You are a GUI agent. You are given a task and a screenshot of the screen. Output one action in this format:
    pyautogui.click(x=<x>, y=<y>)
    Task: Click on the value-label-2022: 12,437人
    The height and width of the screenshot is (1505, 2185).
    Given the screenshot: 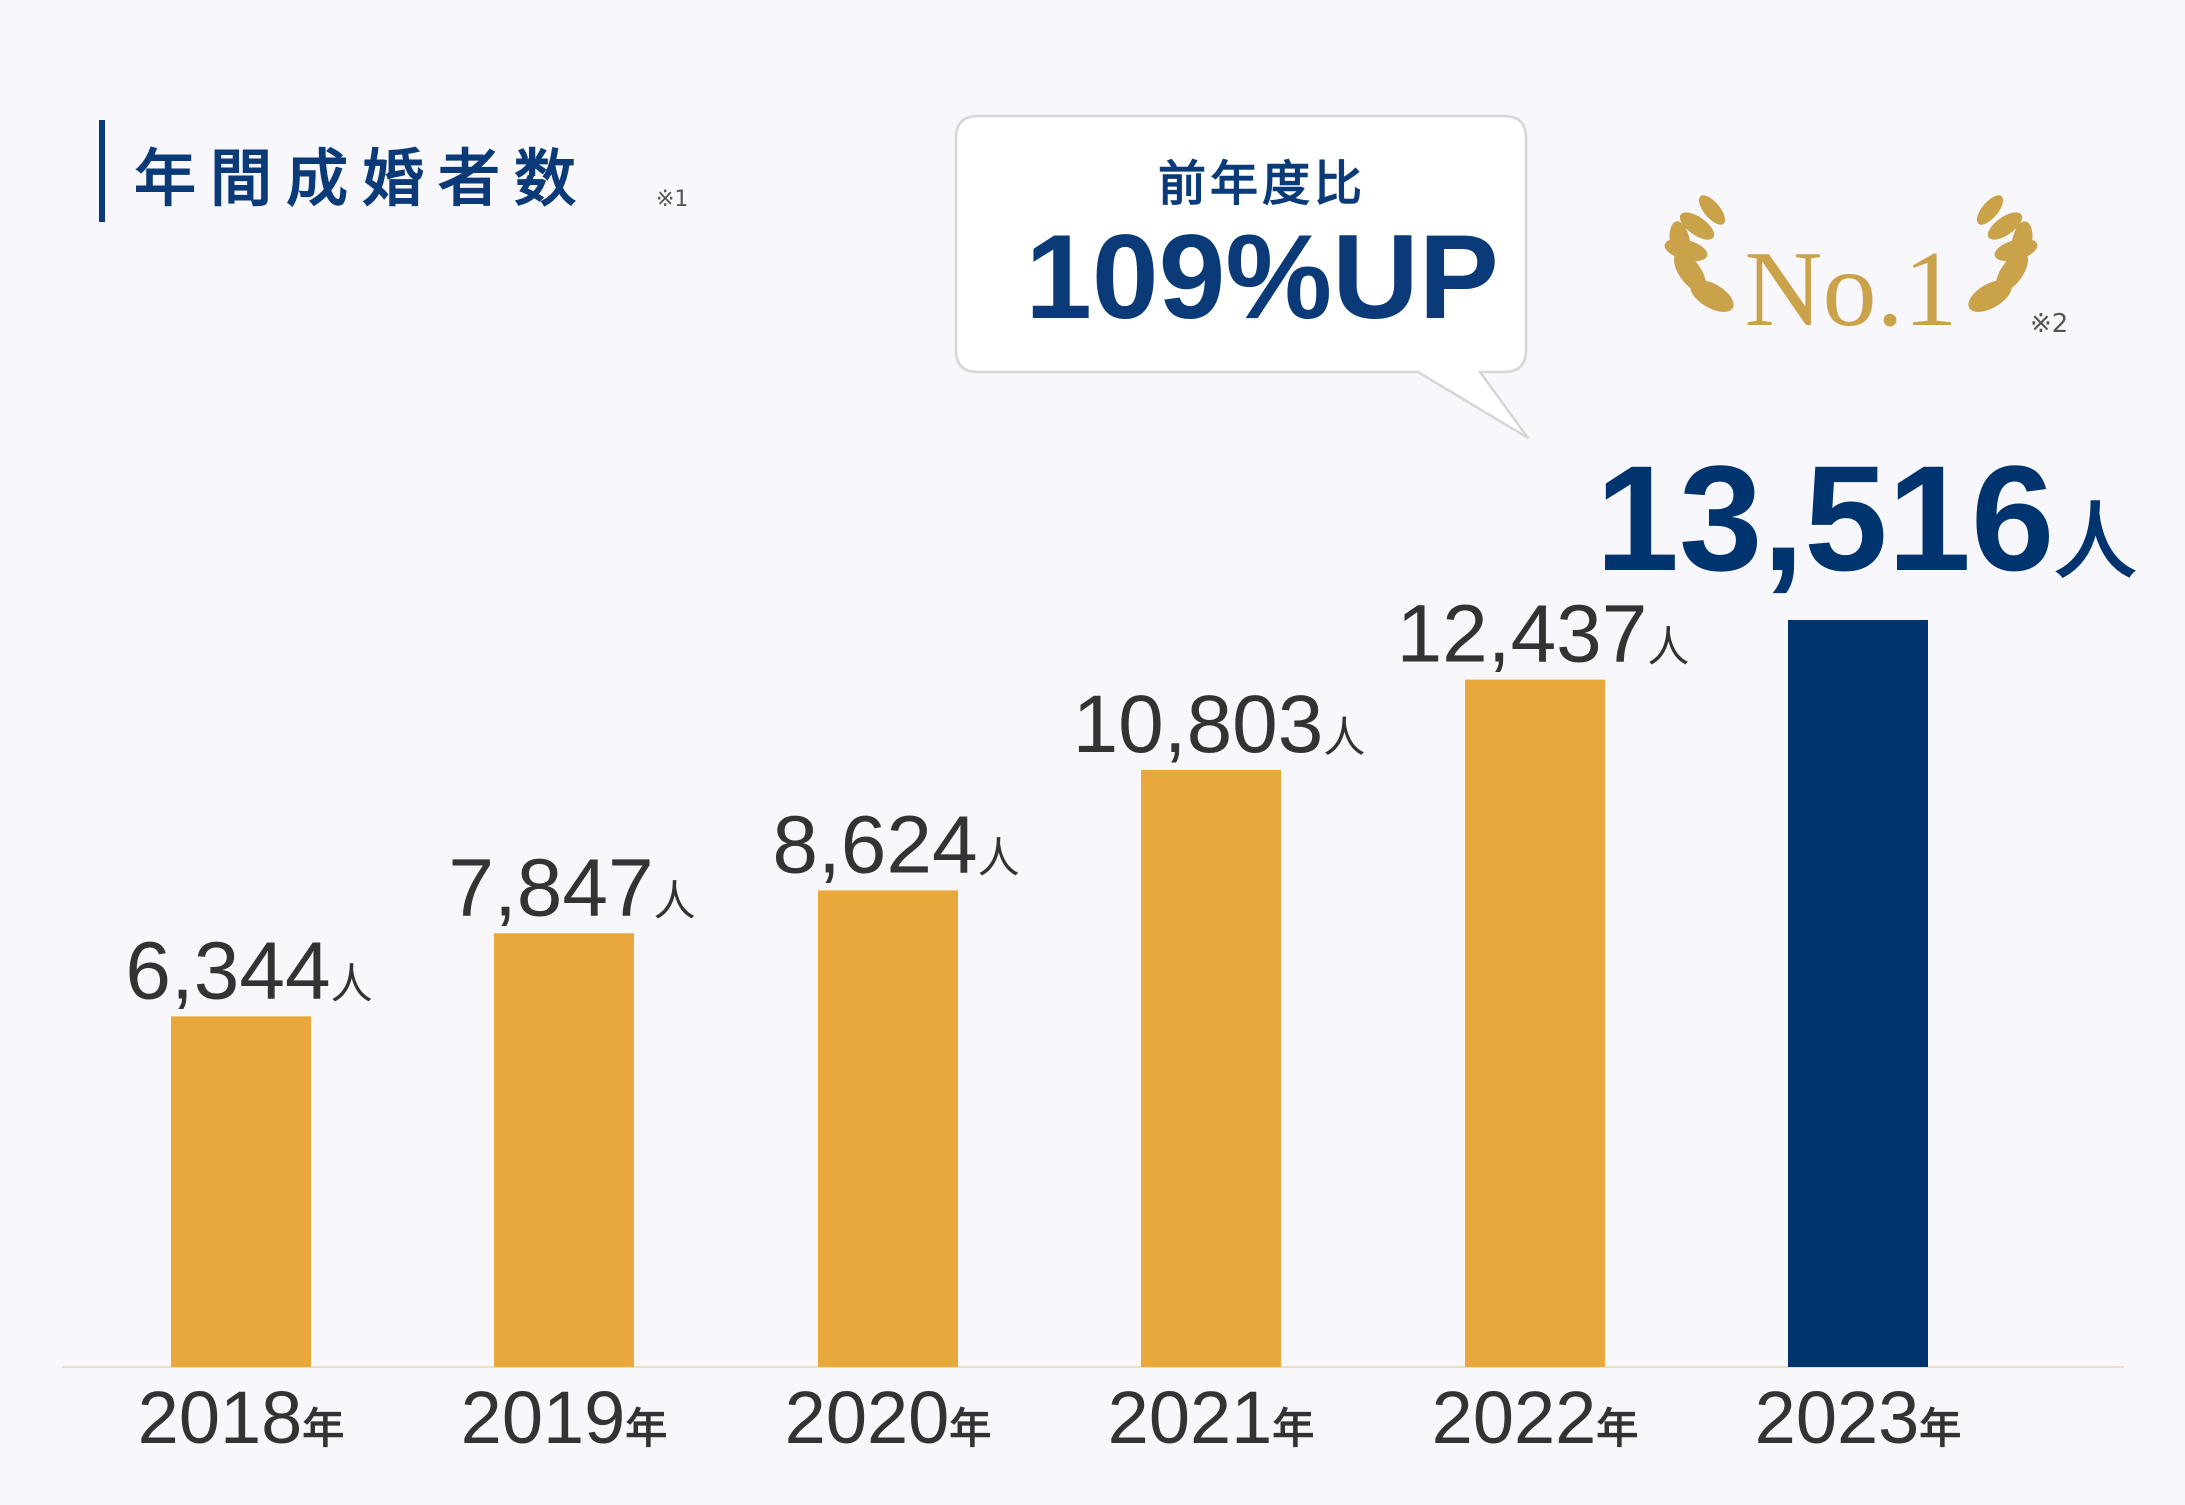 What is the action you would take?
    pyautogui.click(x=1543, y=634)
    